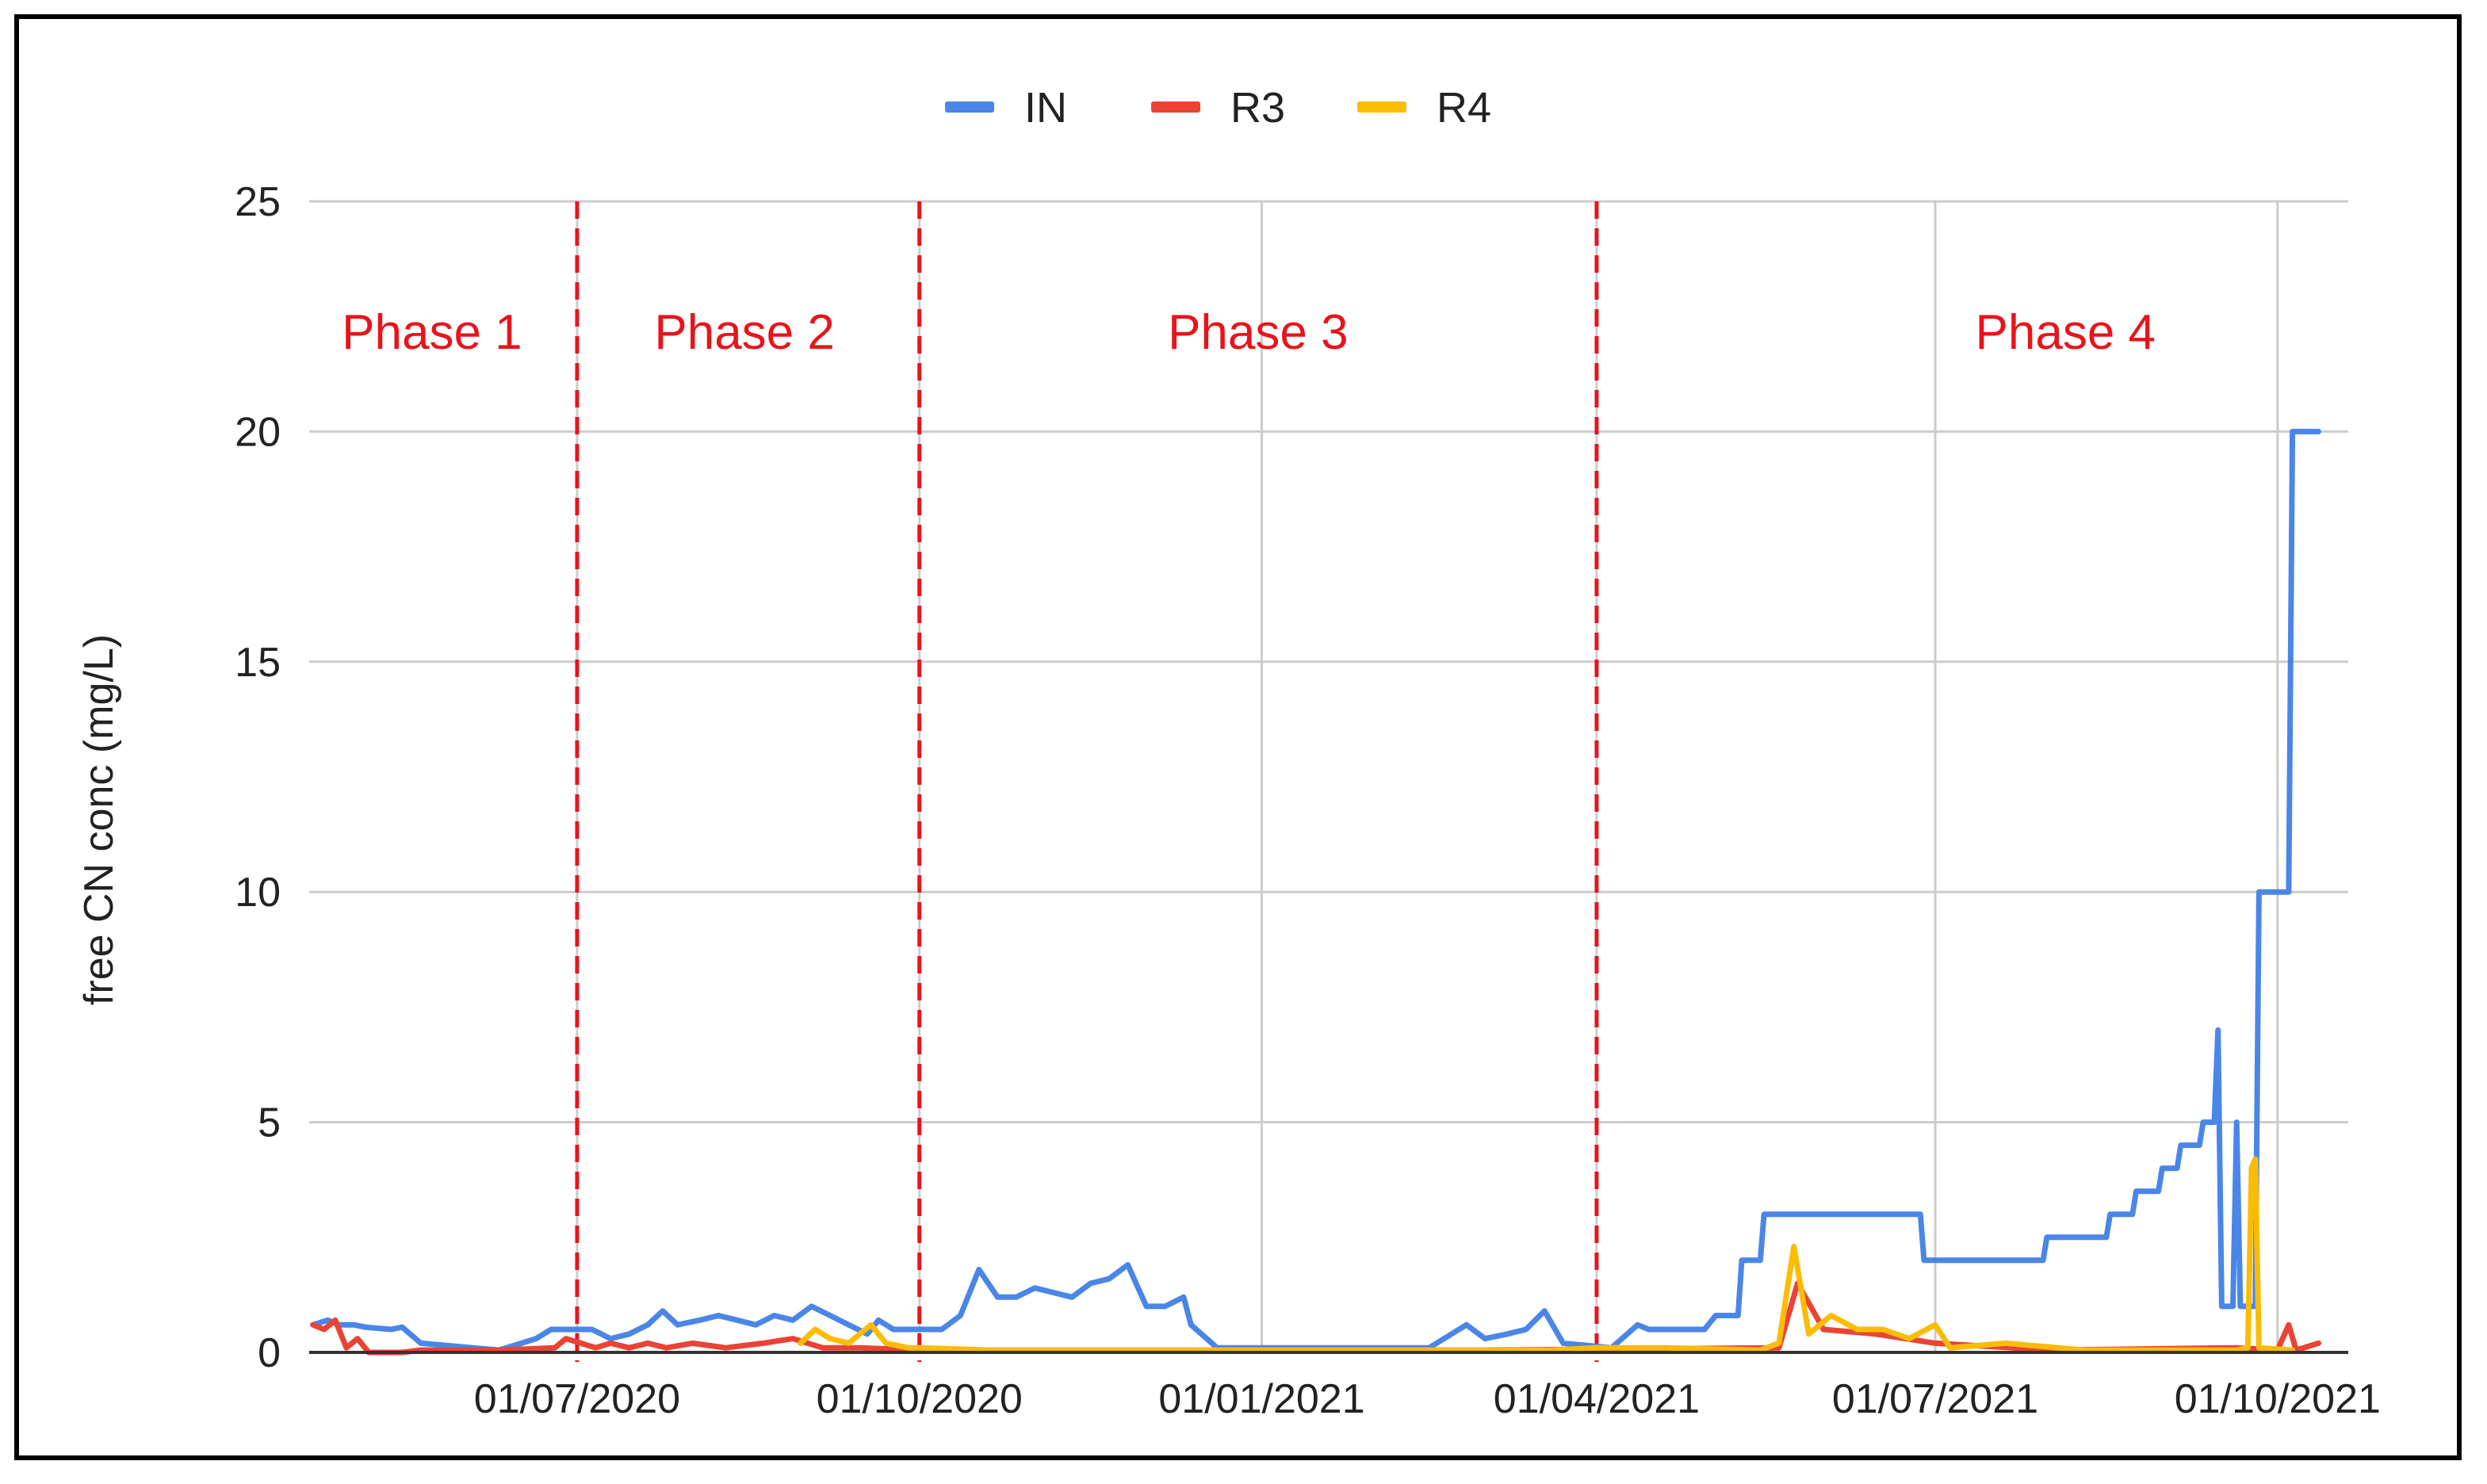 The width and height of the screenshot is (2487, 1484). What do you see at coordinates (1935, 1399) in the screenshot?
I see `x-tick-label: 01/07/2021` at bounding box center [1935, 1399].